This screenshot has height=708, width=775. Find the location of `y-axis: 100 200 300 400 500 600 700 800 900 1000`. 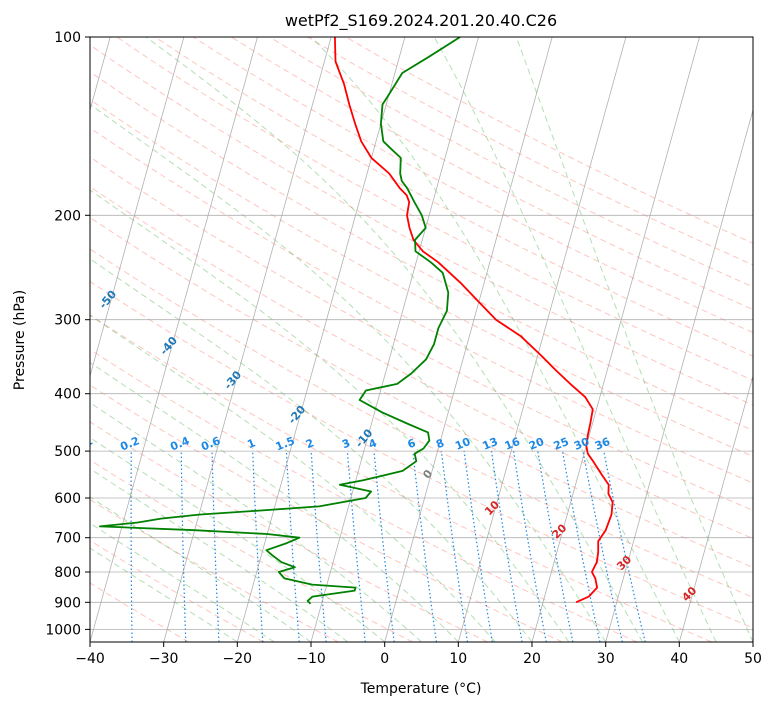

y-axis: 100 200 300 400 500 600 700 800 900 1000 is located at coordinates (67, 334).